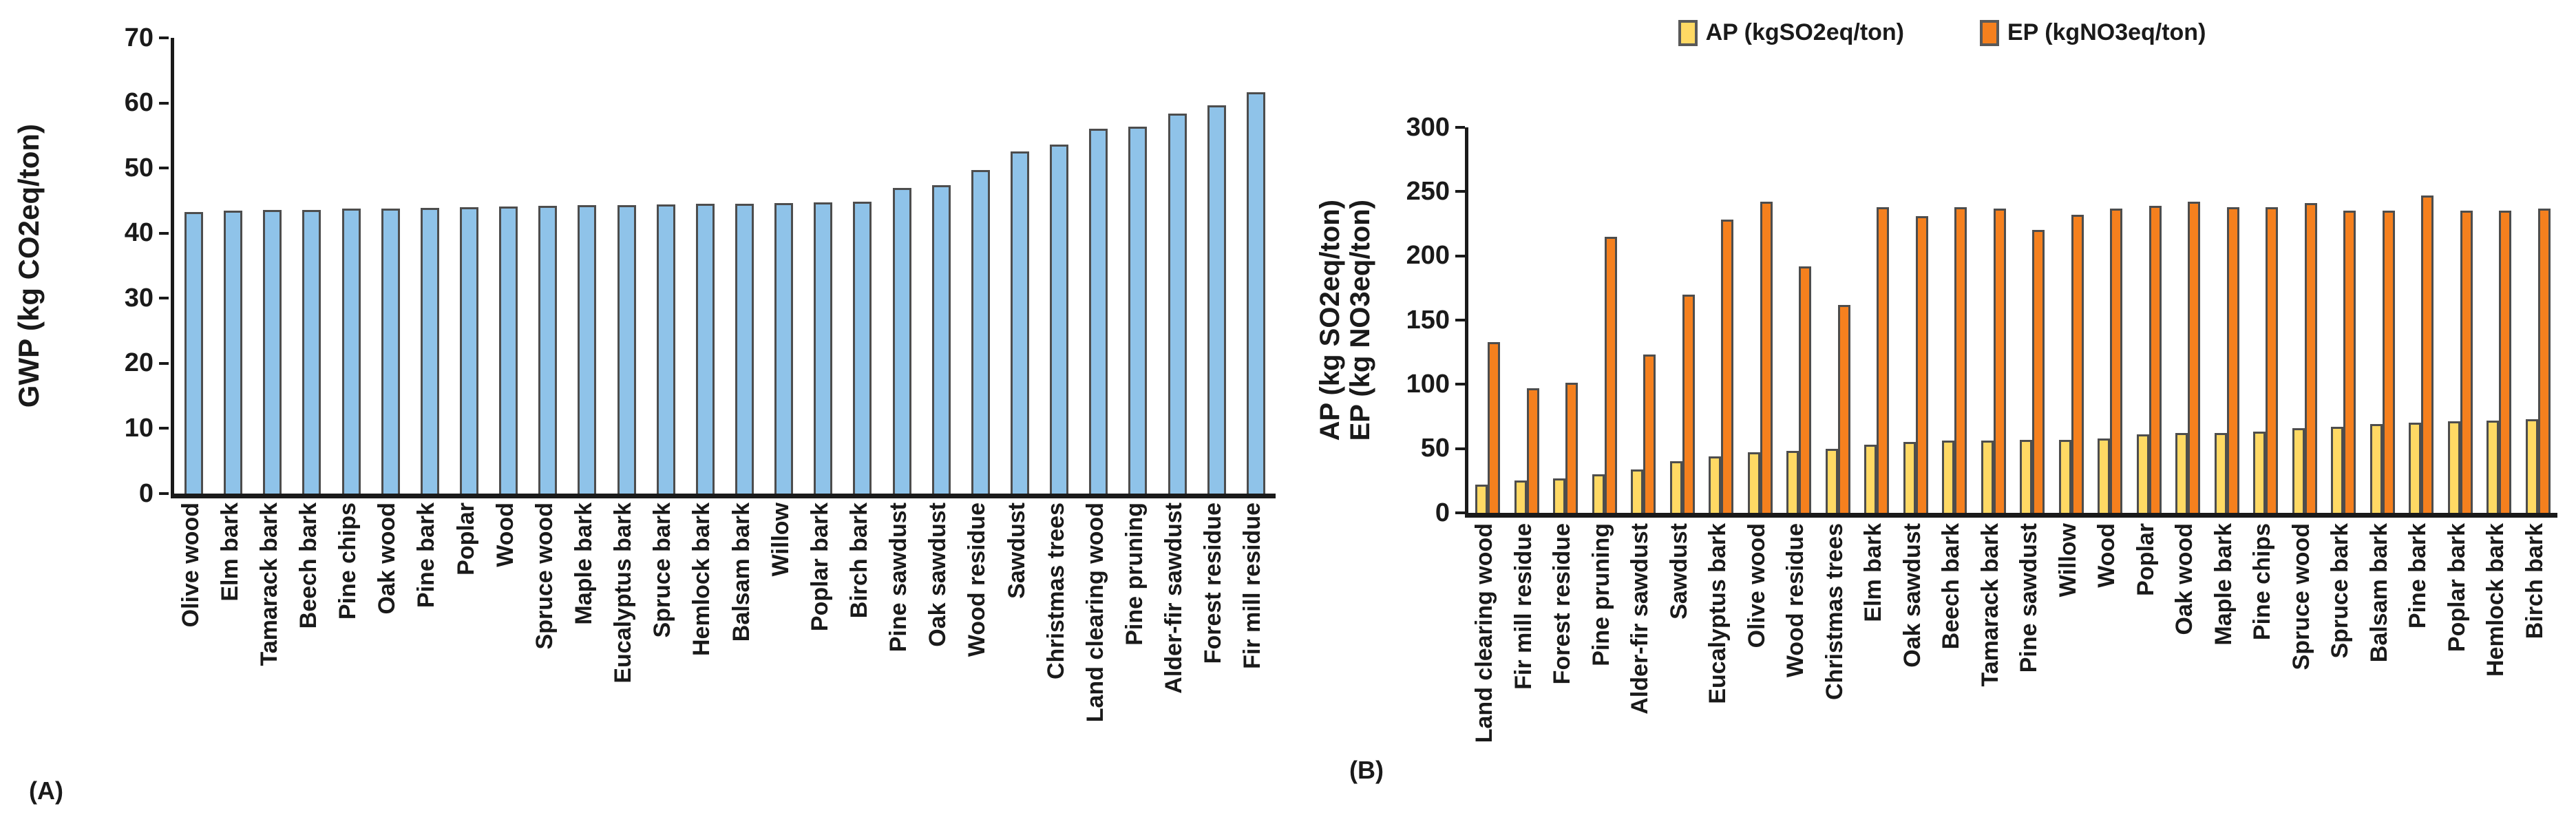  What do you see at coordinates (2146, 559) in the screenshot?
I see `x-category-label: Poplar` at bounding box center [2146, 559].